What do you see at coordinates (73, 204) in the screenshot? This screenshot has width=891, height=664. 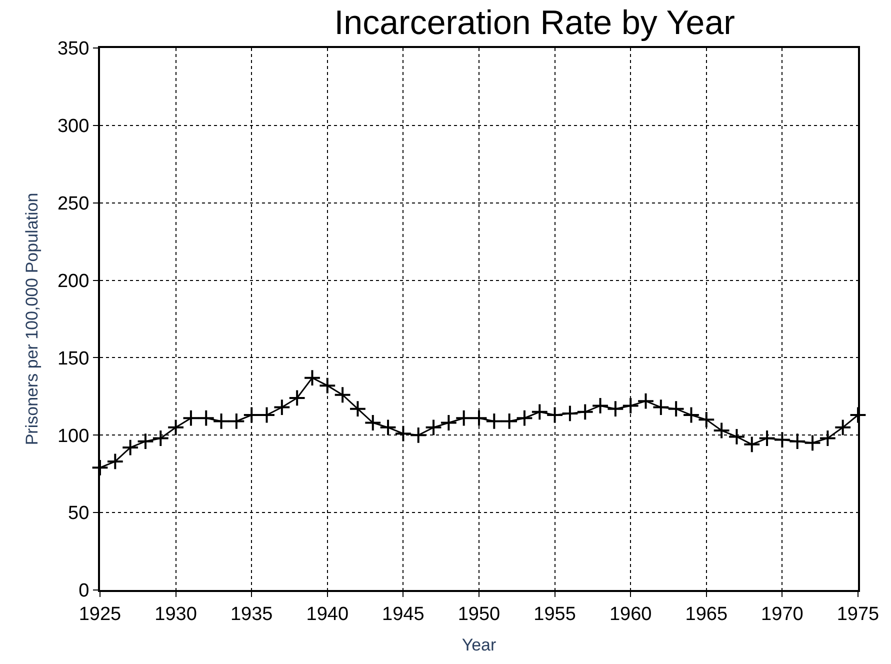 I see `y-tick-label: 250` at bounding box center [73, 204].